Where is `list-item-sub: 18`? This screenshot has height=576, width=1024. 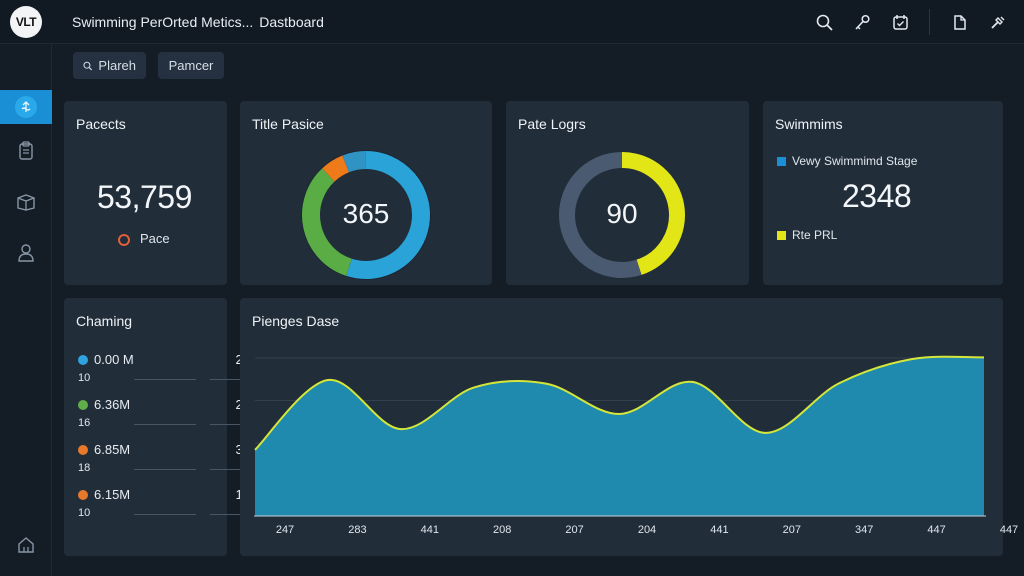 list-item-sub: 18 is located at coordinates (84, 468).